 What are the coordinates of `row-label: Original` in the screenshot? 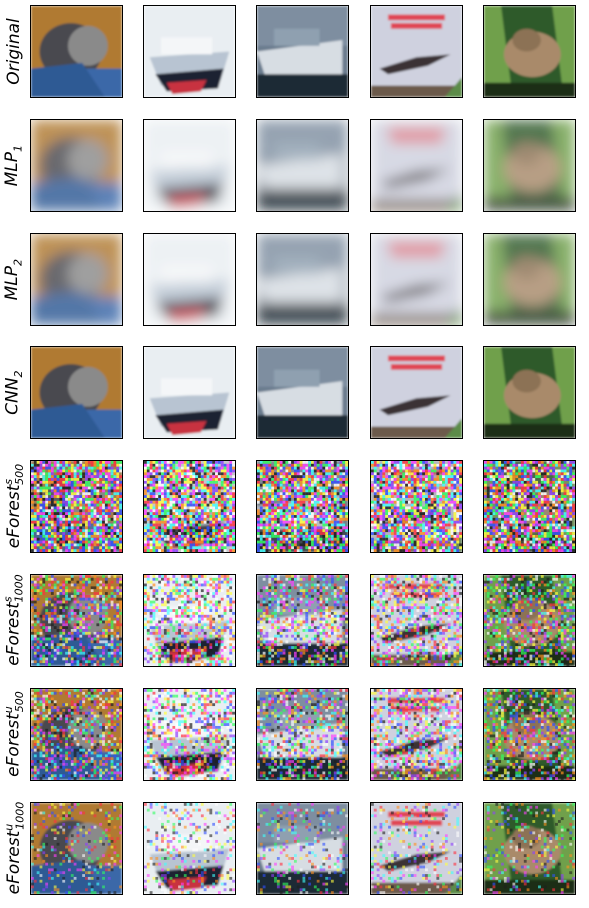 It's located at (14, 51).